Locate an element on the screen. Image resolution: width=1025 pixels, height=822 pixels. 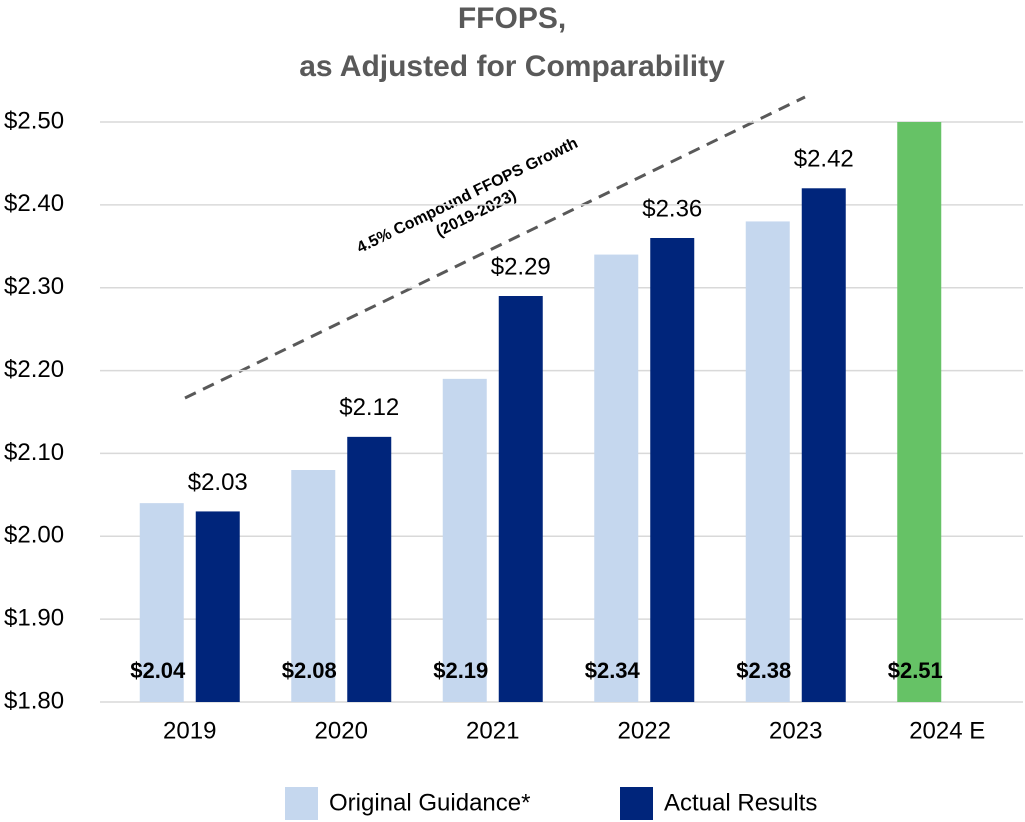
value-label: $2.51 is located at coordinates (915, 670).